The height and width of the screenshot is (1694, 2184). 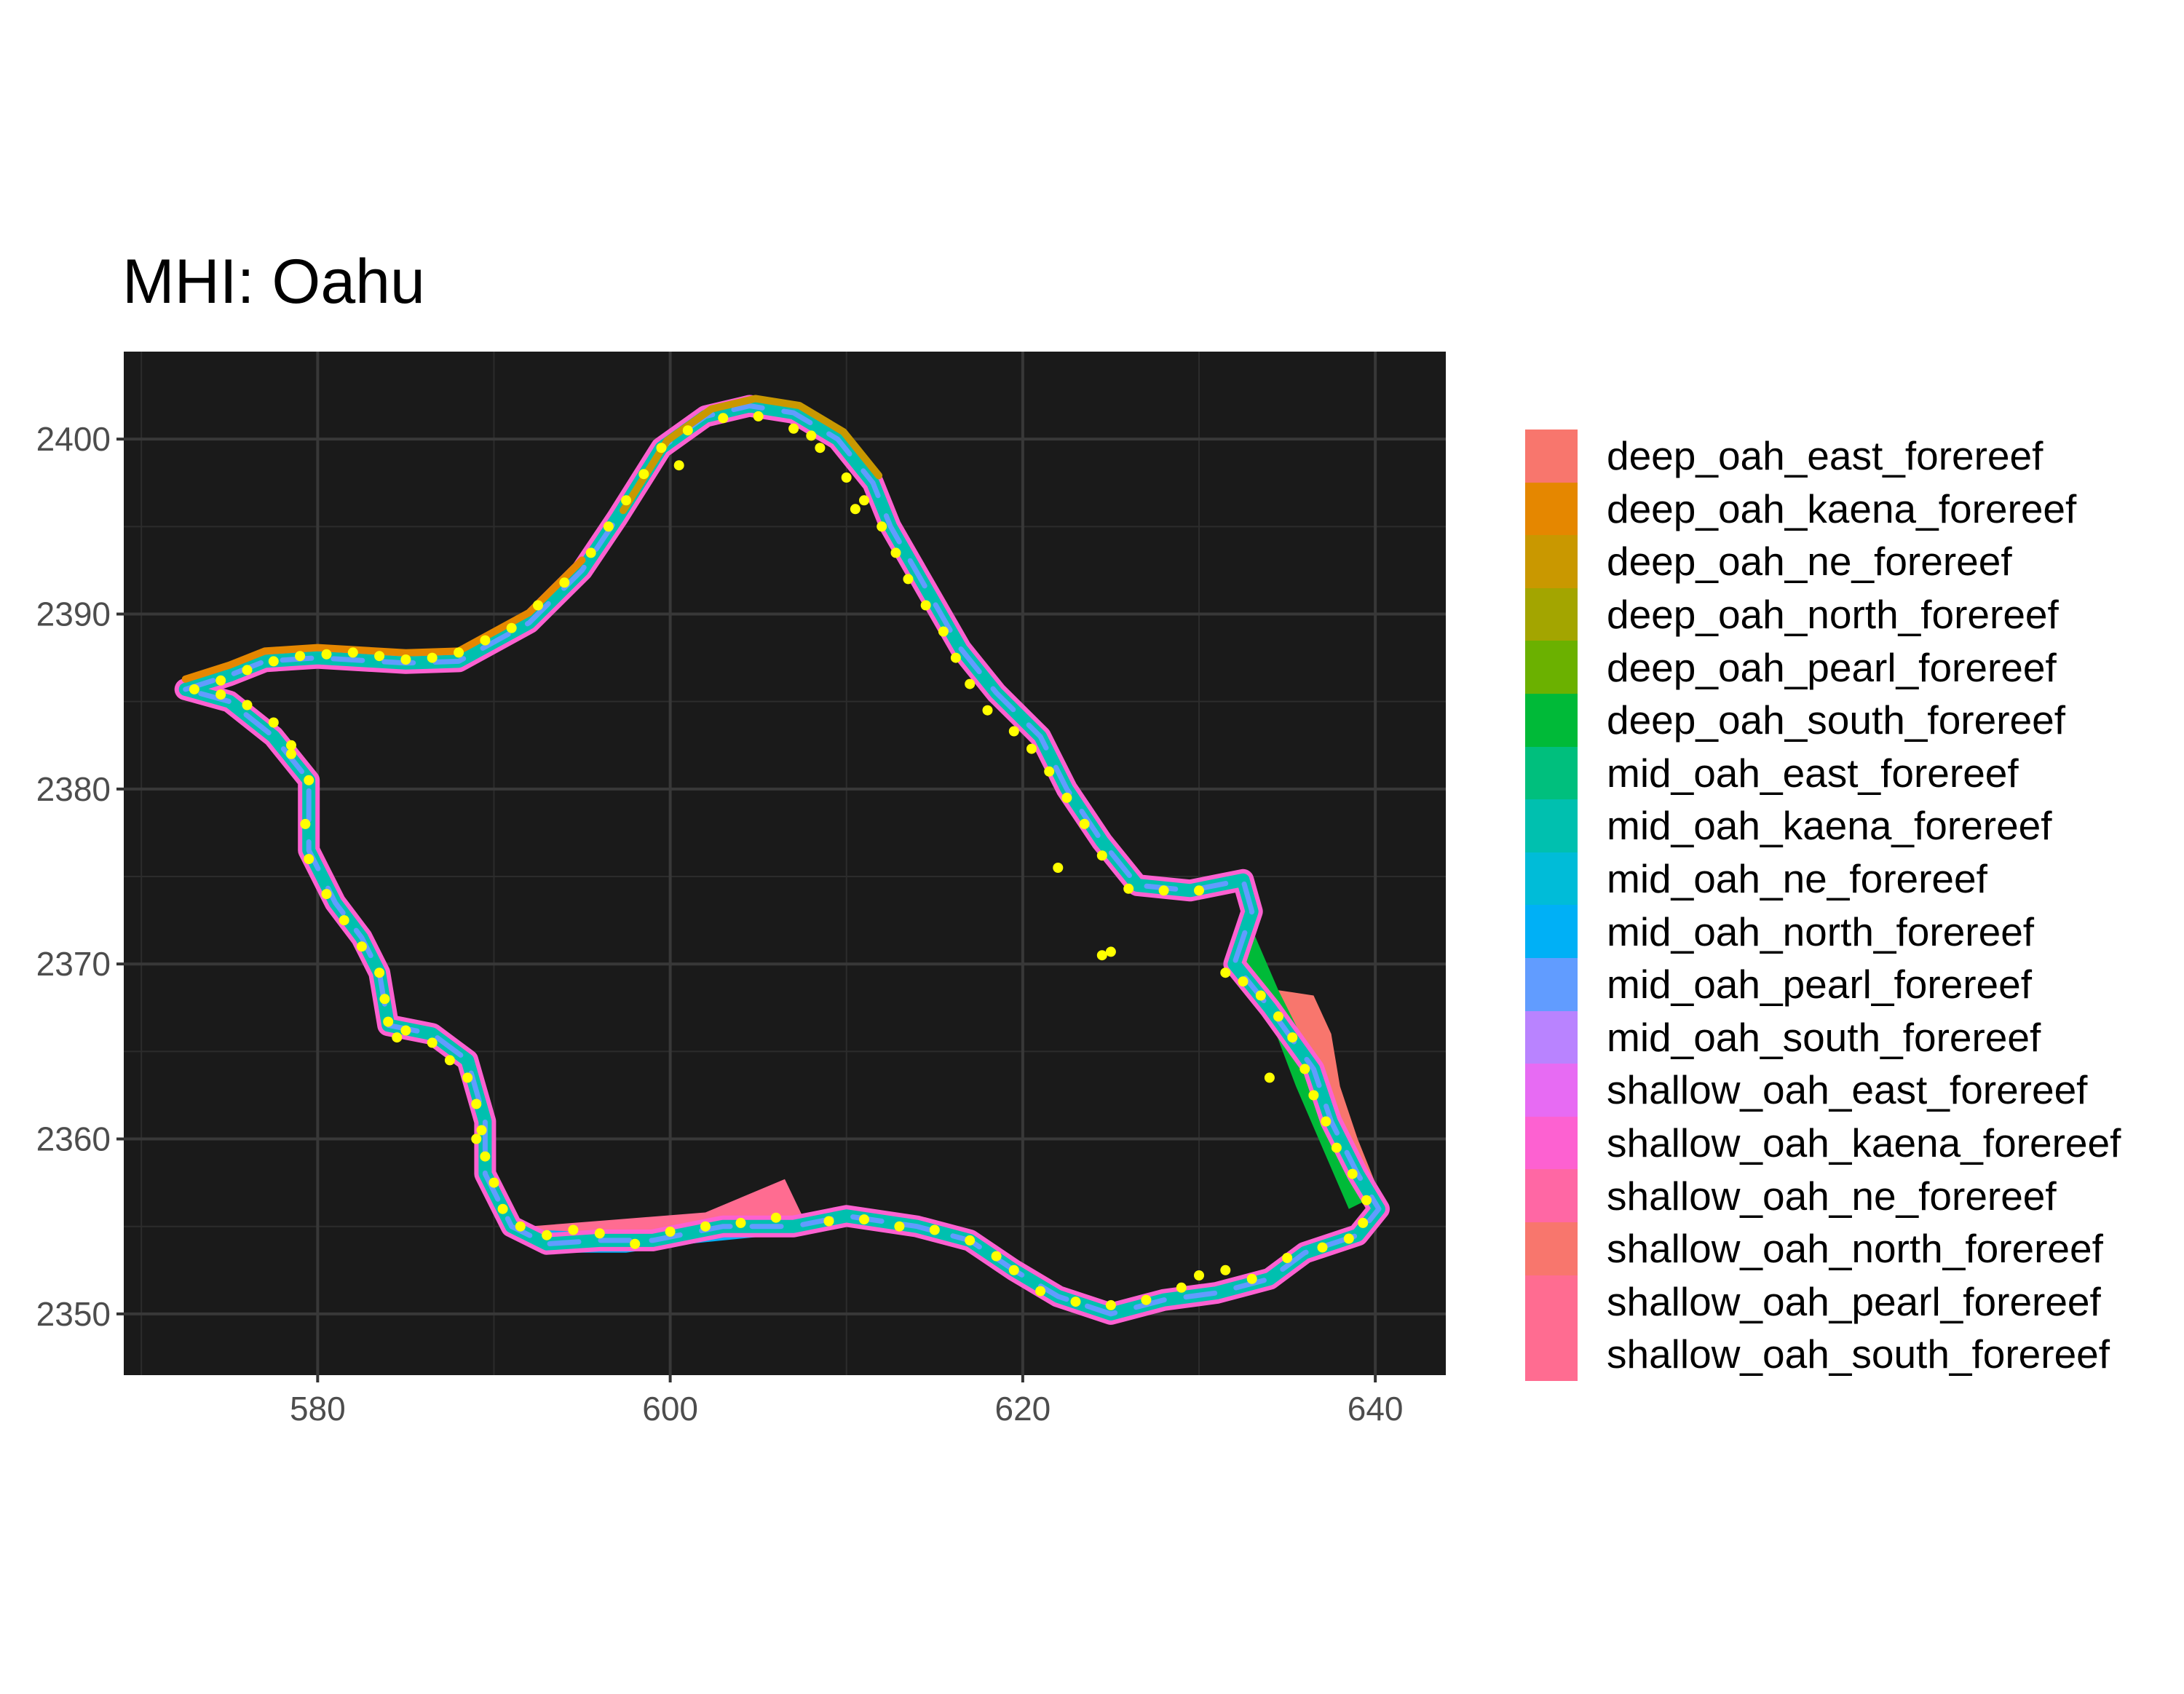 What do you see at coordinates (1823, 984) in the screenshot?
I see `legend-item: mid_oah_pearl_forereef` at bounding box center [1823, 984].